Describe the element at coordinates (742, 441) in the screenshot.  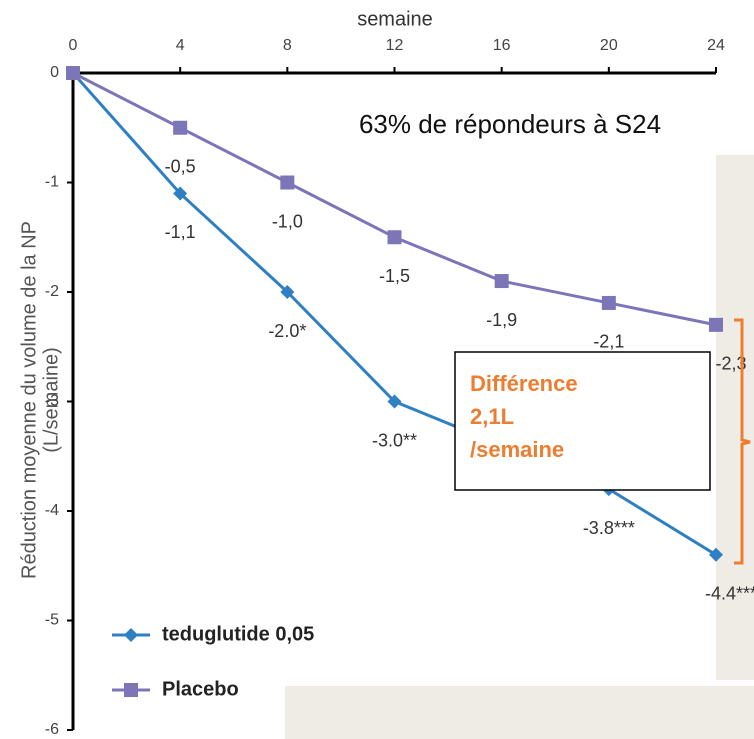
I see `bracket` at that location.